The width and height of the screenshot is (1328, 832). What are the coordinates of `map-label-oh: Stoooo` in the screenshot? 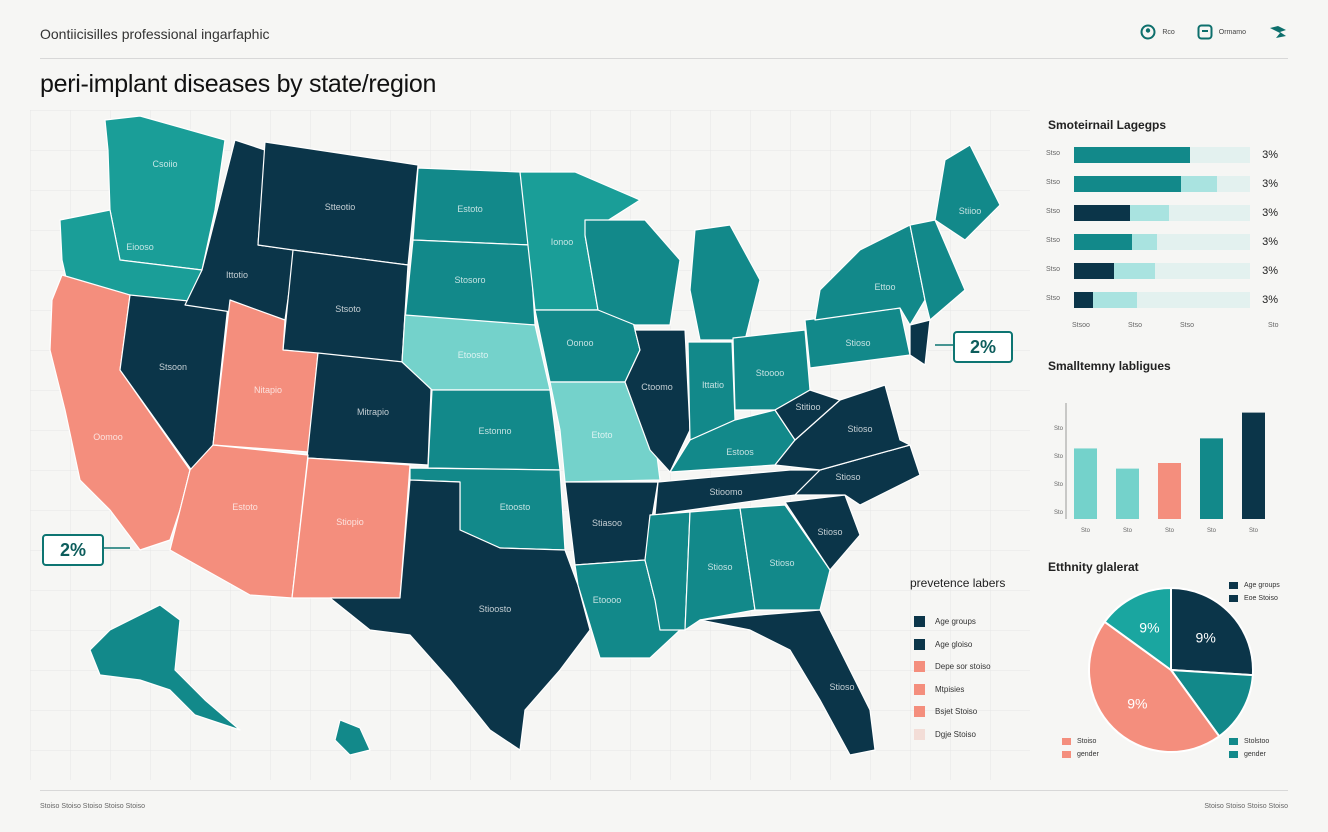 It's located at (770, 373).